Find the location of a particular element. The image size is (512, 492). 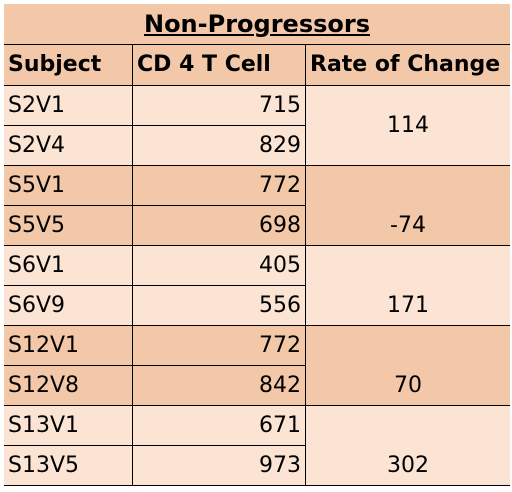

rate-cell: -74 is located at coordinates (407, 205).